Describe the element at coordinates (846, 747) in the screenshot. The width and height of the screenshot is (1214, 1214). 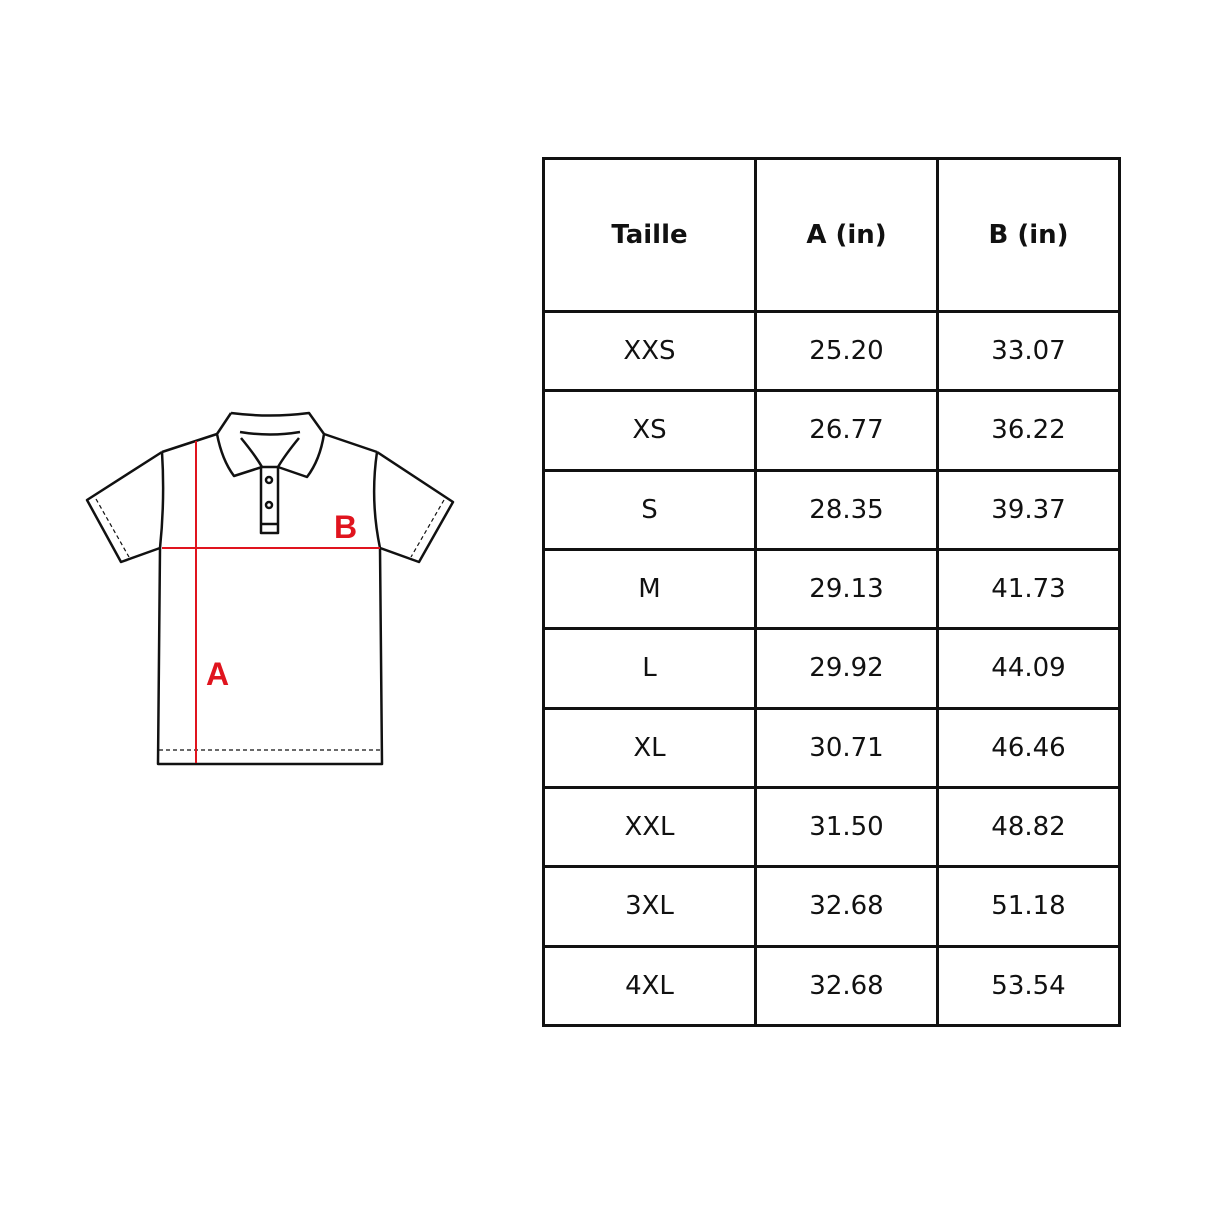
I see `cell-a: 30.71` at that location.